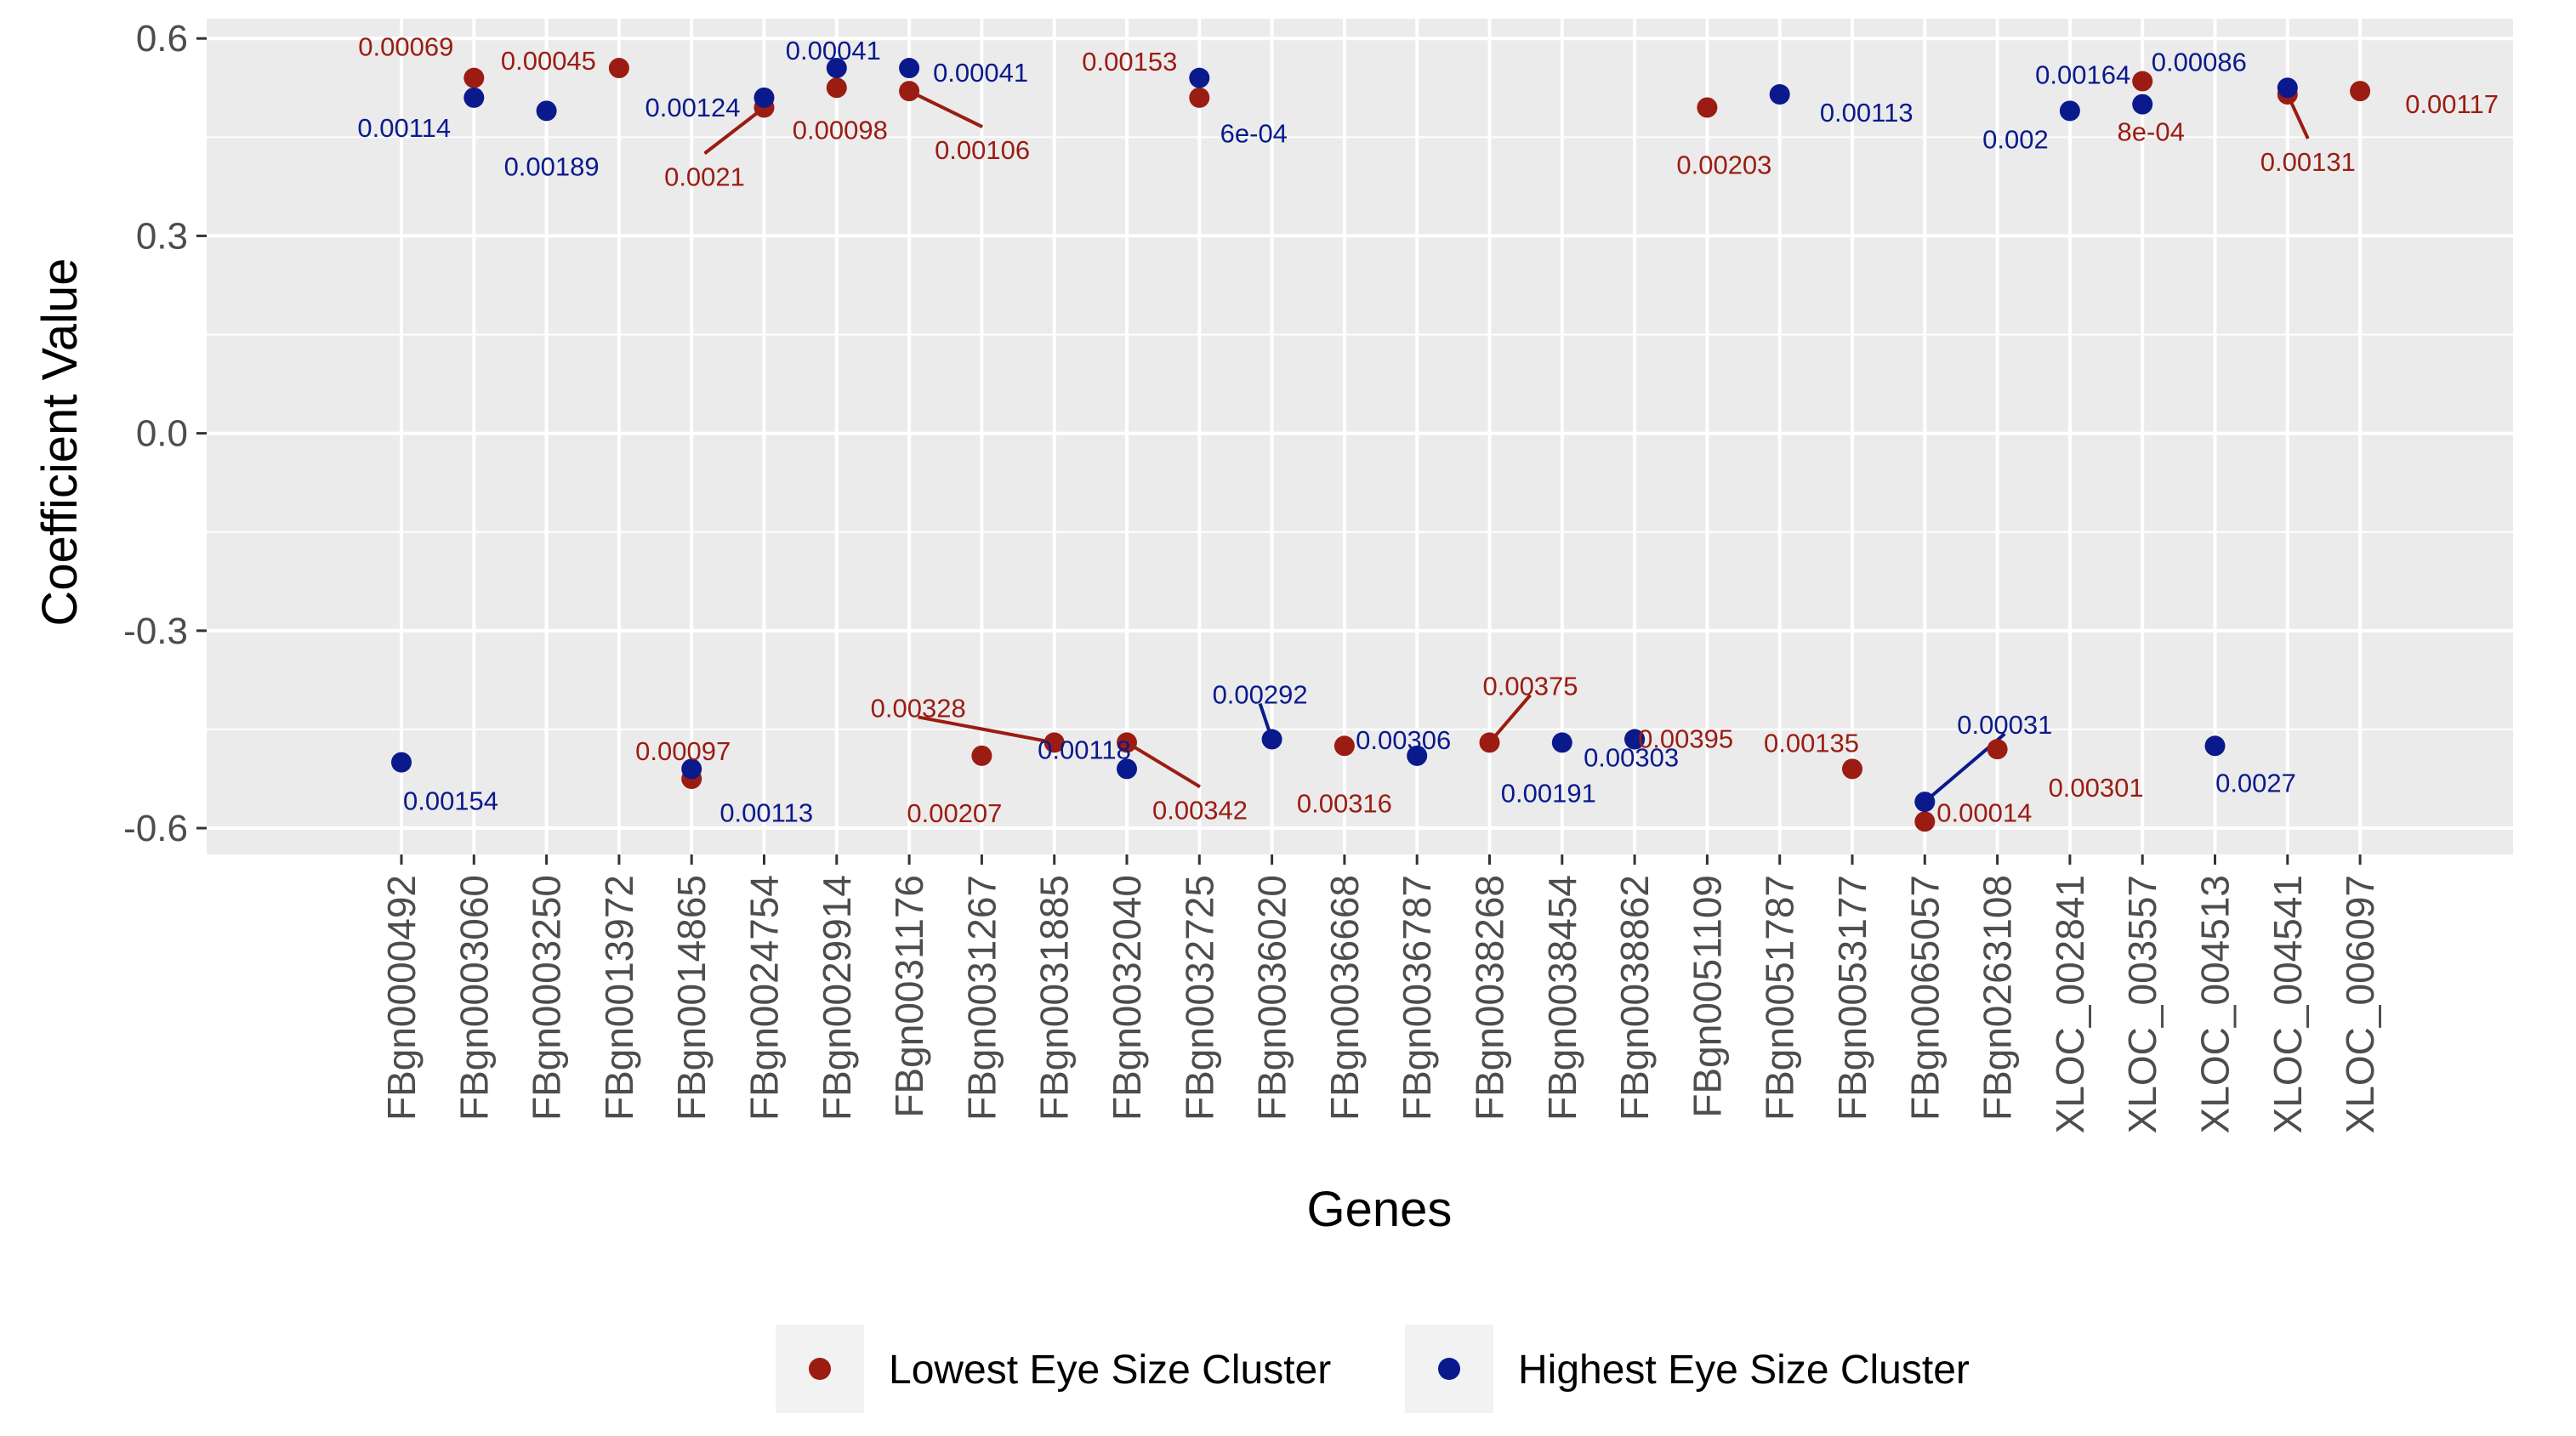 Image resolution: width=2576 pixels, height=1436 pixels. What do you see at coordinates (1110, 1370) in the screenshot?
I see `legend-label-lowest: Lowest Eye Size Cluster` at bounding box center [1110, 1370].